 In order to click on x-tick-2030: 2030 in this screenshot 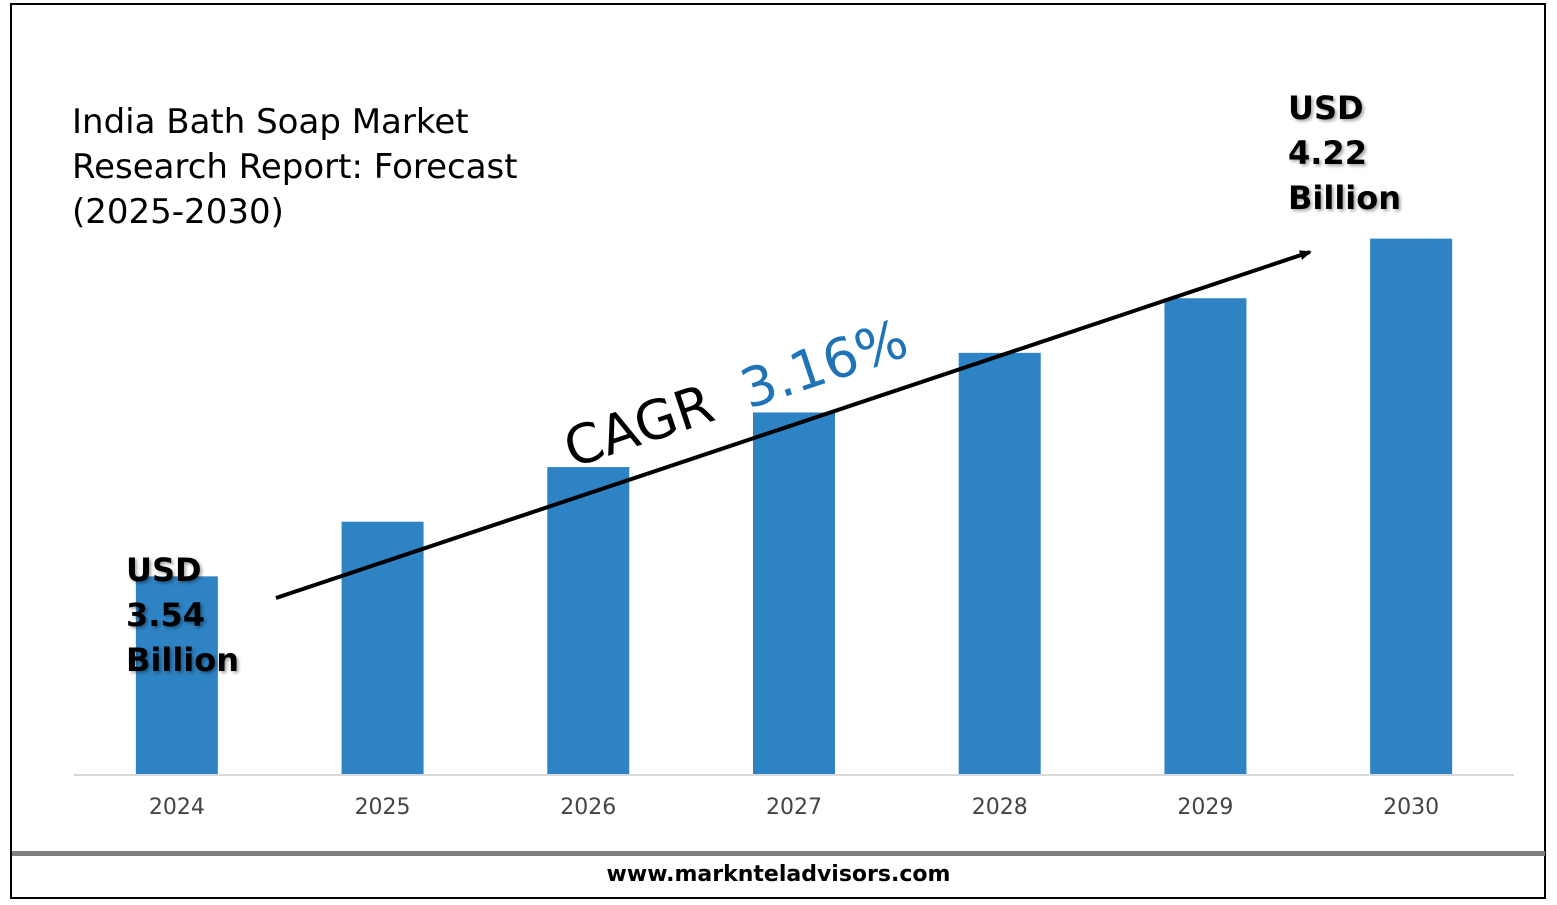, I will do `click(1411, 807)`.